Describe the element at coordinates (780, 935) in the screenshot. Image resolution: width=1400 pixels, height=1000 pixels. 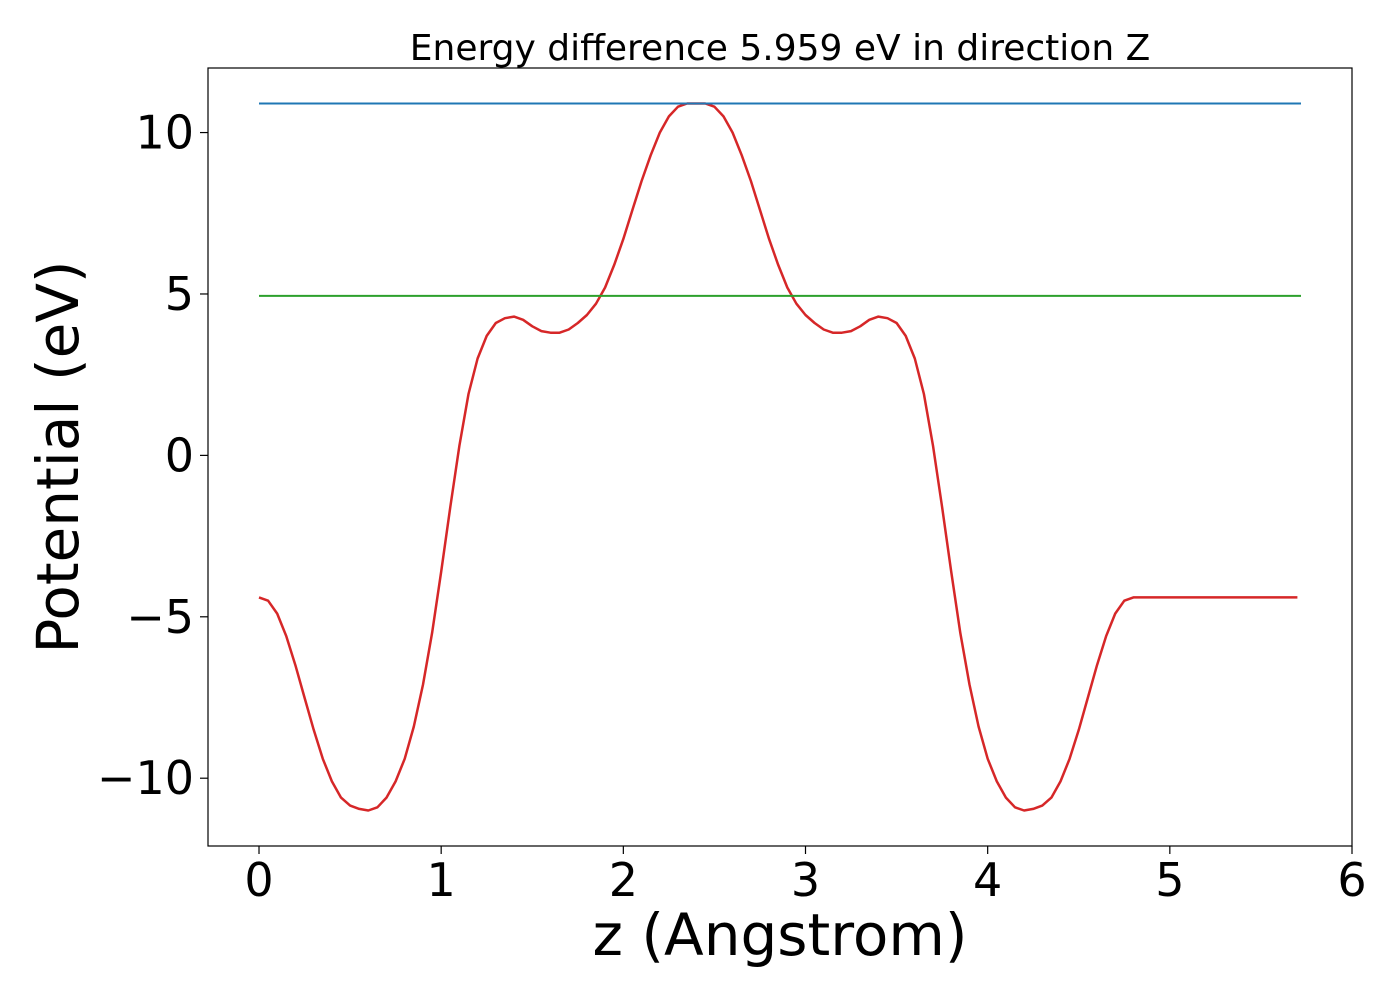
I see `x-axis-label: z (Angstrom)` at that location.